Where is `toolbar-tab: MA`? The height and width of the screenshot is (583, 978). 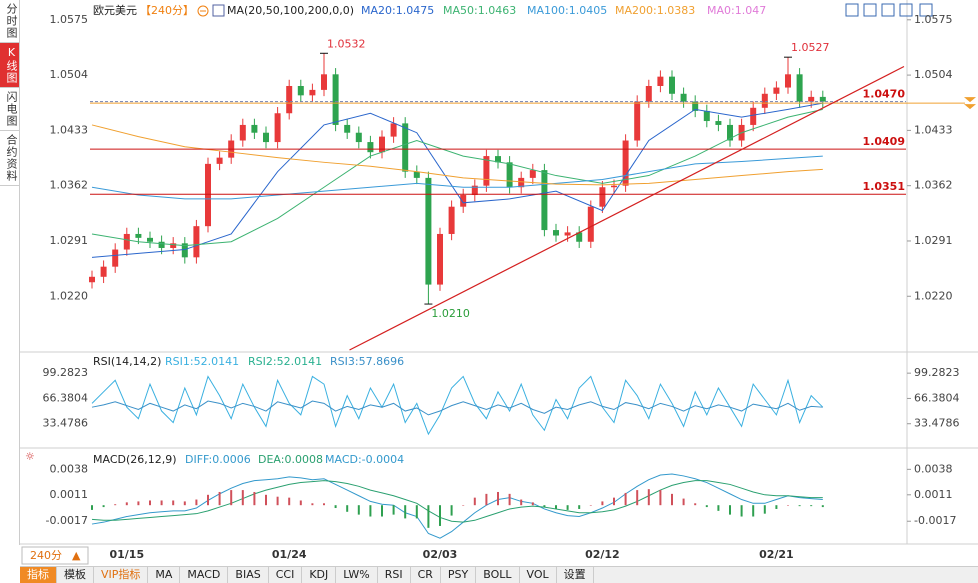 toolbar-tab: MA is located at coordinates (164, 575).